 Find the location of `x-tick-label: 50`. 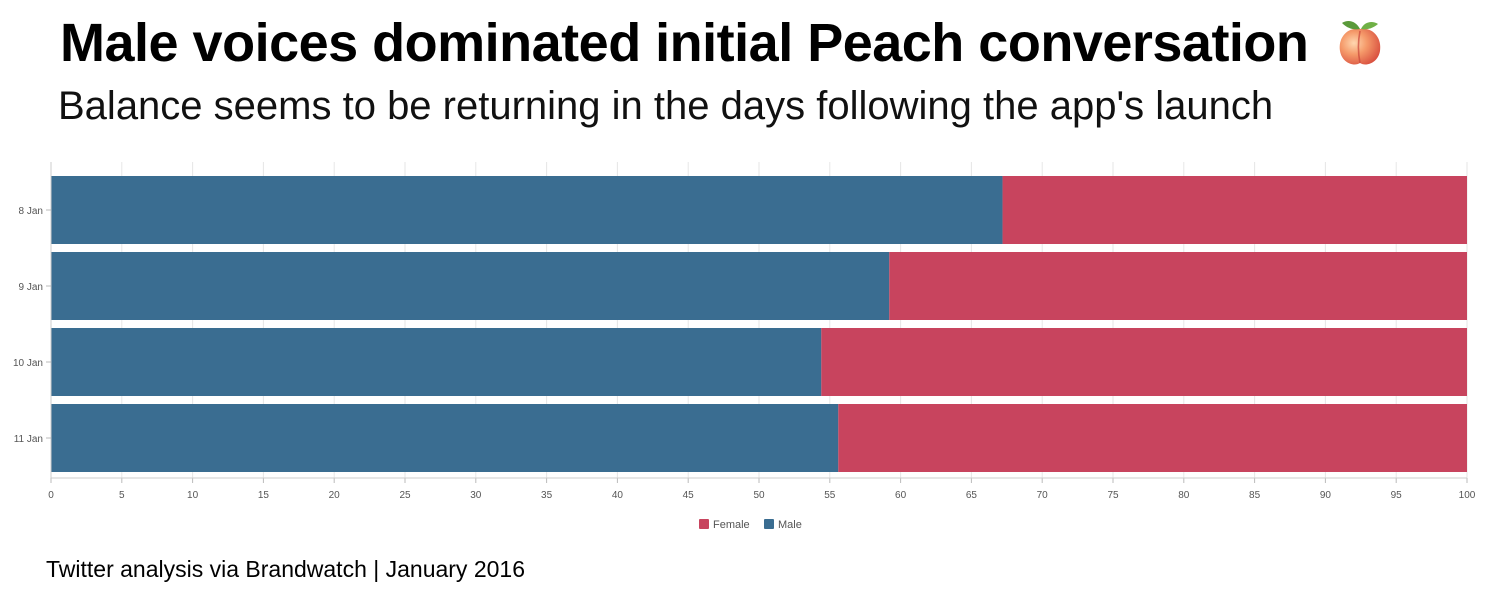

x-tick-label: 50 is located at coordinates (759, 495).